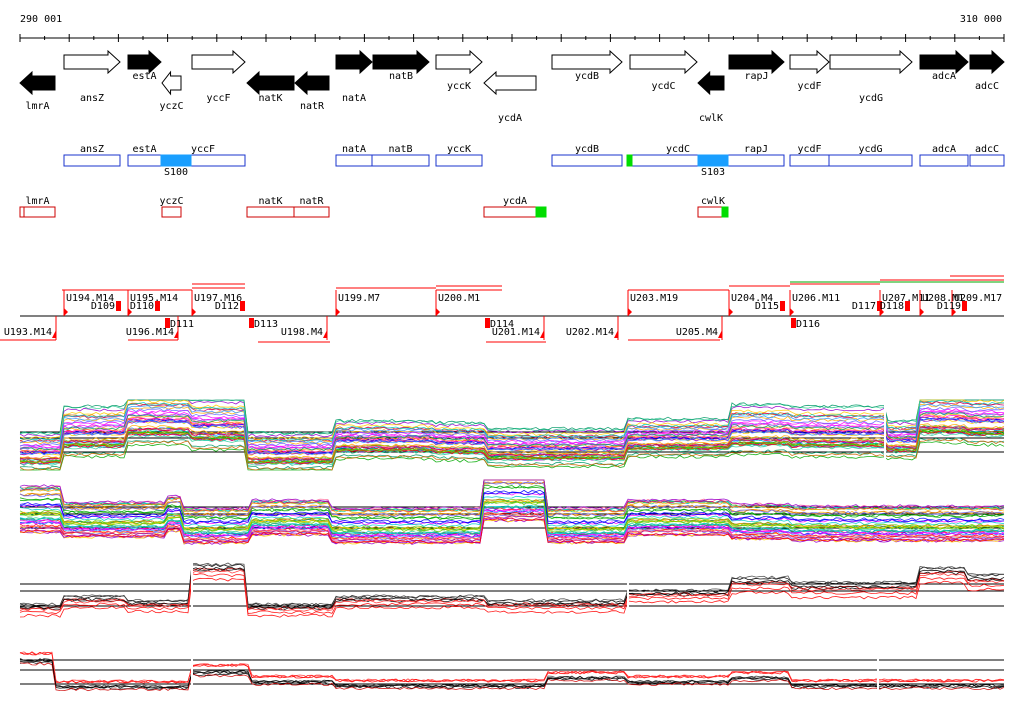 The height and width of the screenshot is (714, 1024). Describe the element at coordinates (270, 83) in the screenshot. I see `gene-arrow-natK` at that location.